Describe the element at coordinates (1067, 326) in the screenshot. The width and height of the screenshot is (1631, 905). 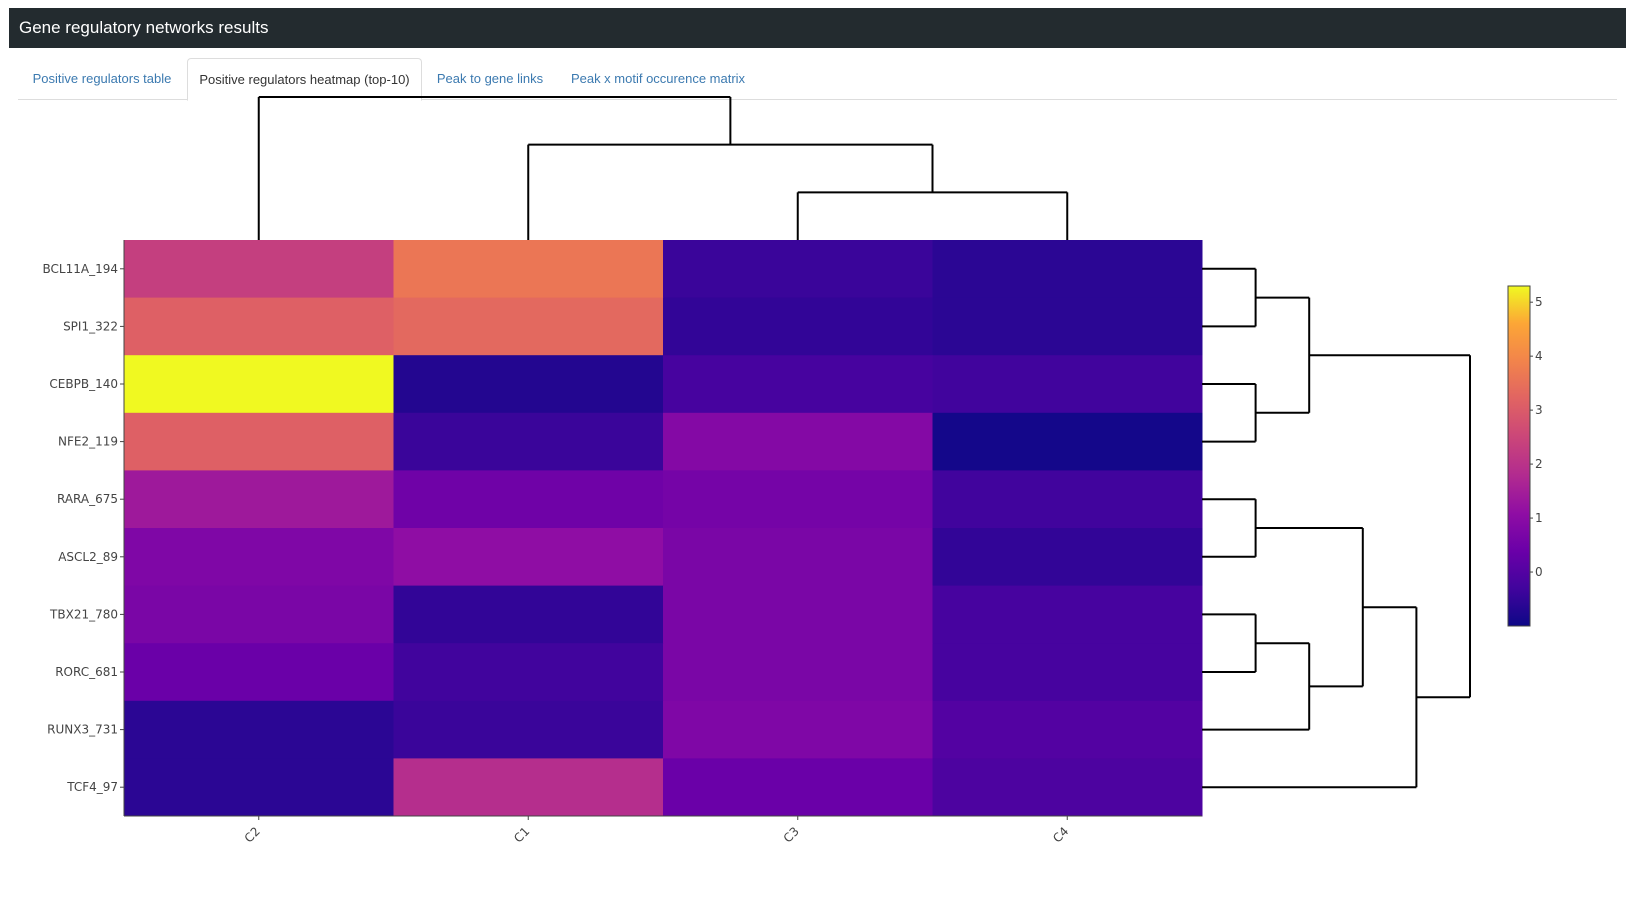
I see `heatmap-cell-SPI1_322-C4` at that location.